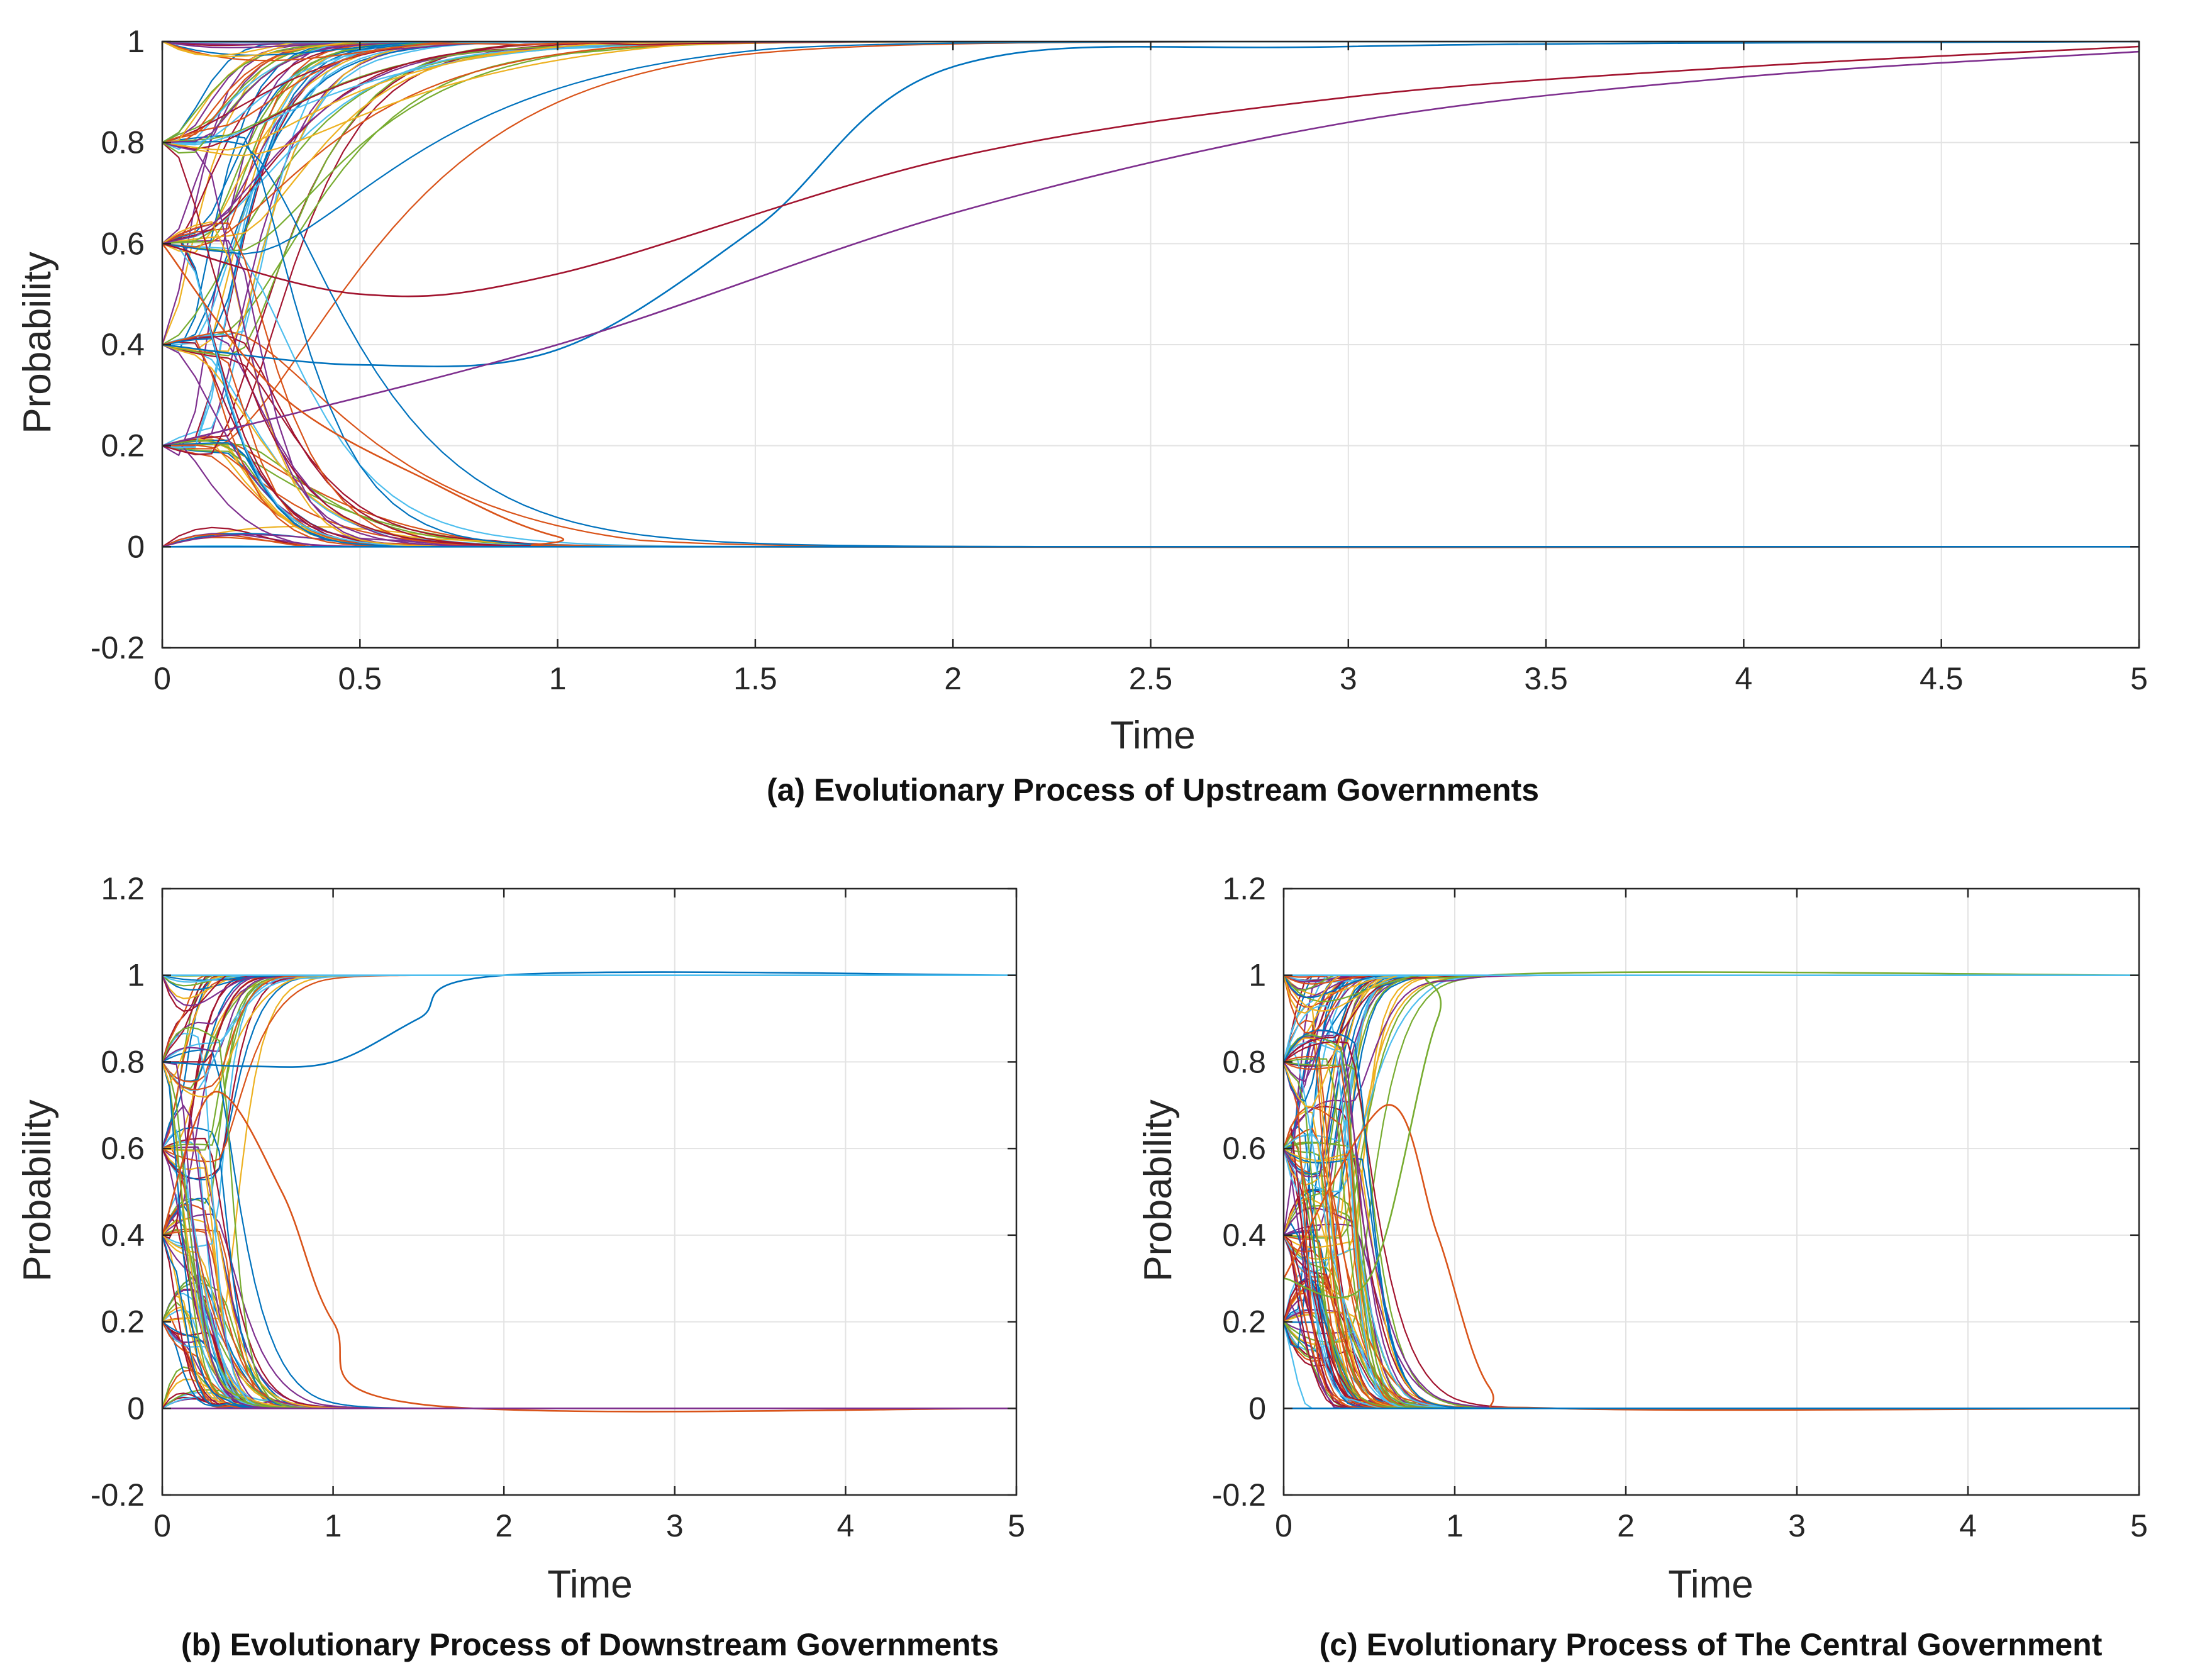  I want to click on x-tick-label: 4.5, so click(1942, 679).